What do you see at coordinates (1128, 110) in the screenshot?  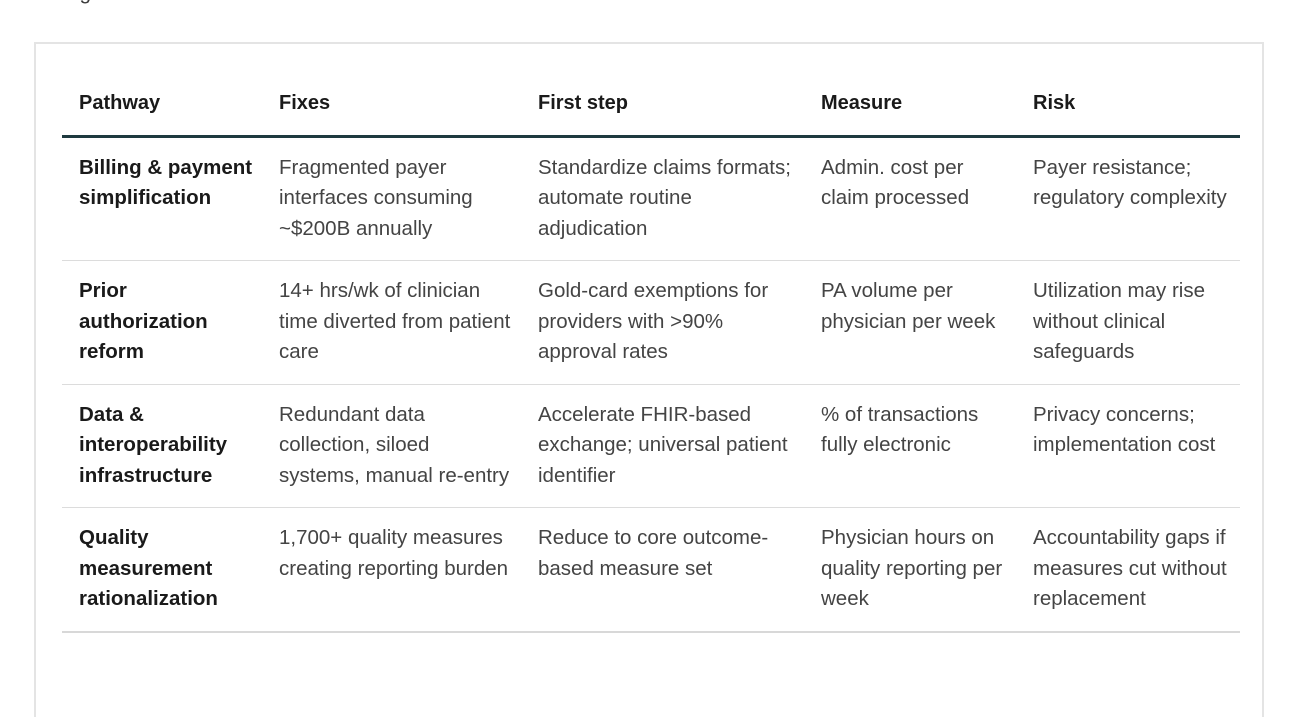 I see `header-risk: Risk` at bounding box center [1128, 110].